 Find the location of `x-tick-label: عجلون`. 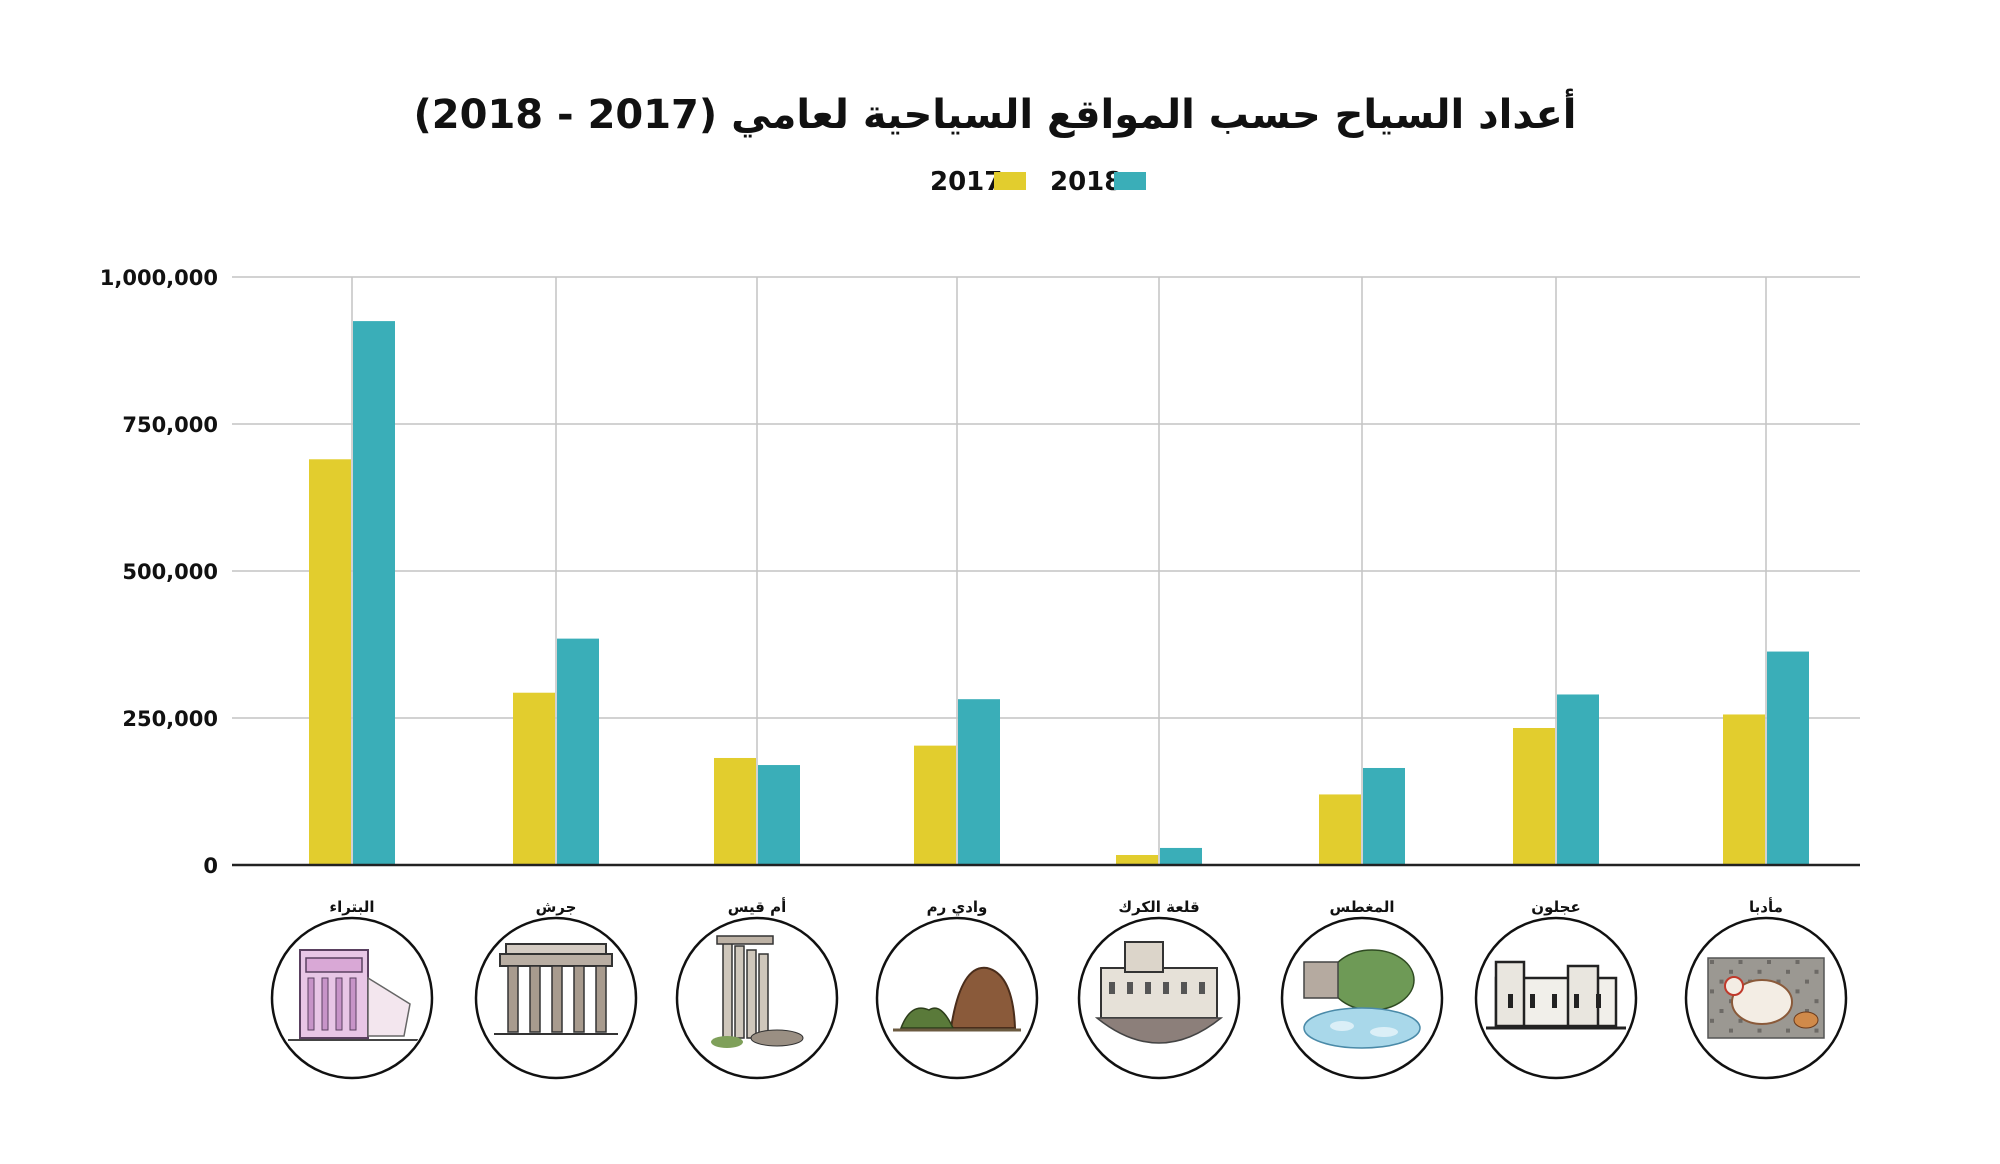

x-tick-label: عجلون is located at coordinates (1555, 907).